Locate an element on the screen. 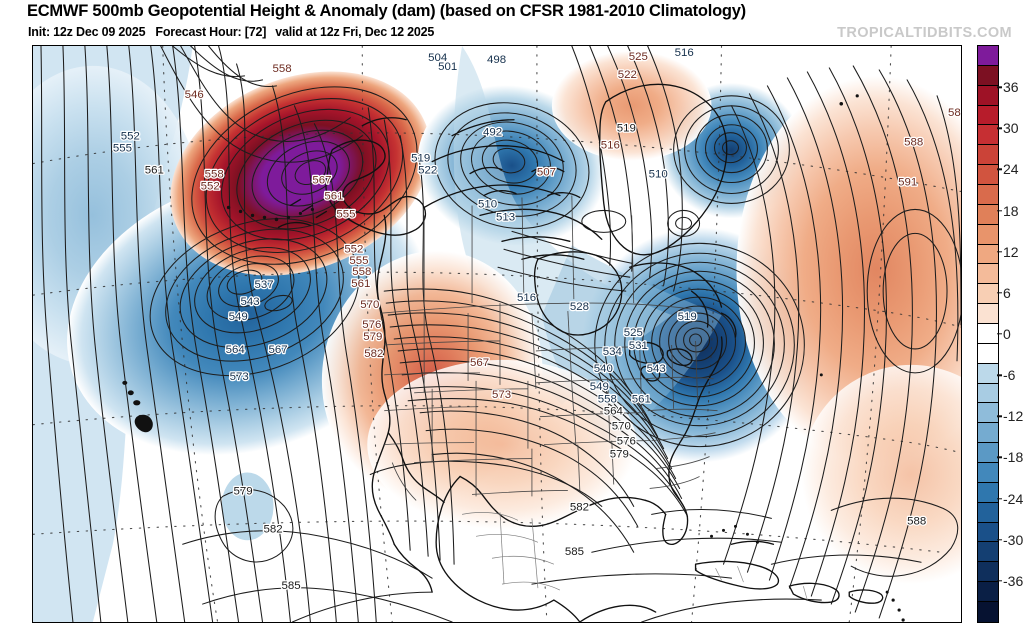 Image resolution: width=1024 pixels, height=638 pixels. contour-label: 558 is located at coordinates (281, 69).